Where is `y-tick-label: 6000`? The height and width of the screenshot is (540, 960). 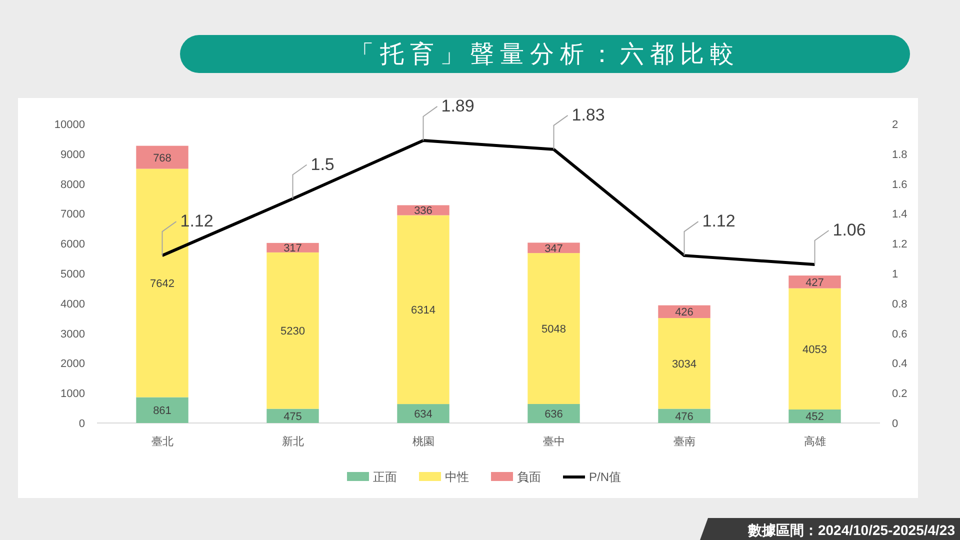
y-tick-label: 6000 is located at coordinates (72, 244).